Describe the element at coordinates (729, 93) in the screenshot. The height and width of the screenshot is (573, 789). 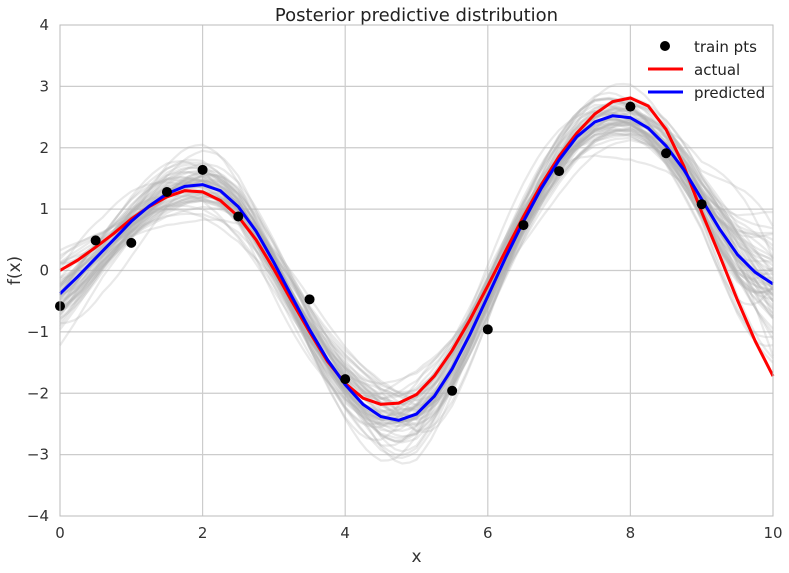
I see `legend-label-predicted: predicted` at that location.